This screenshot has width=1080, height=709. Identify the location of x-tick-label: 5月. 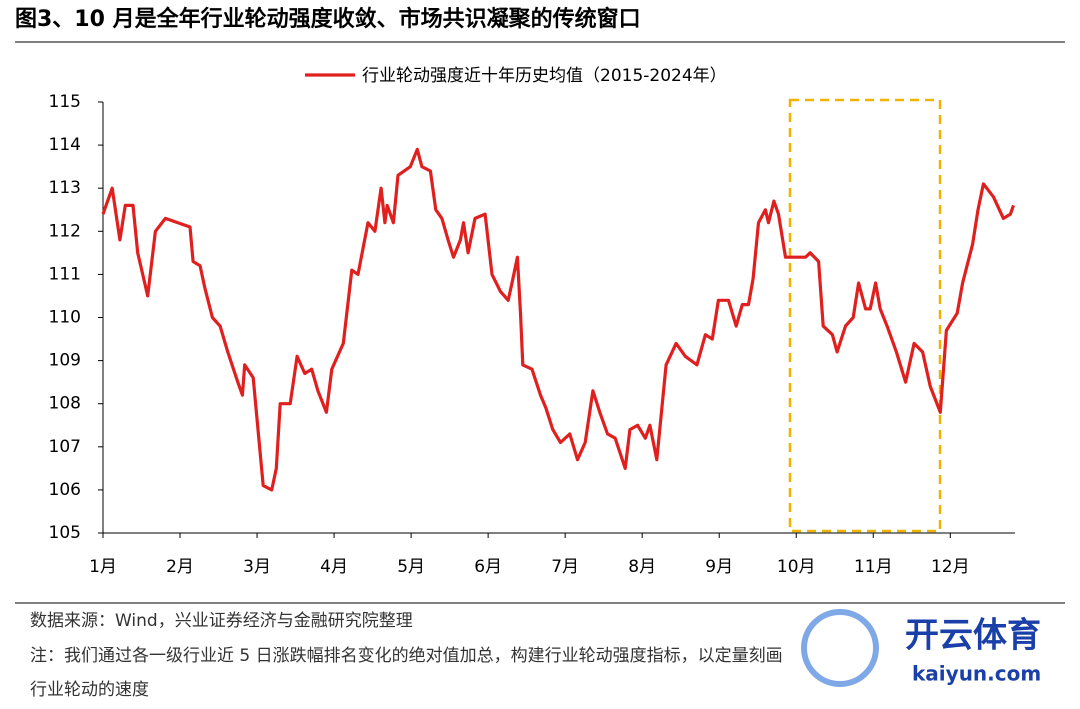
(411, 567).